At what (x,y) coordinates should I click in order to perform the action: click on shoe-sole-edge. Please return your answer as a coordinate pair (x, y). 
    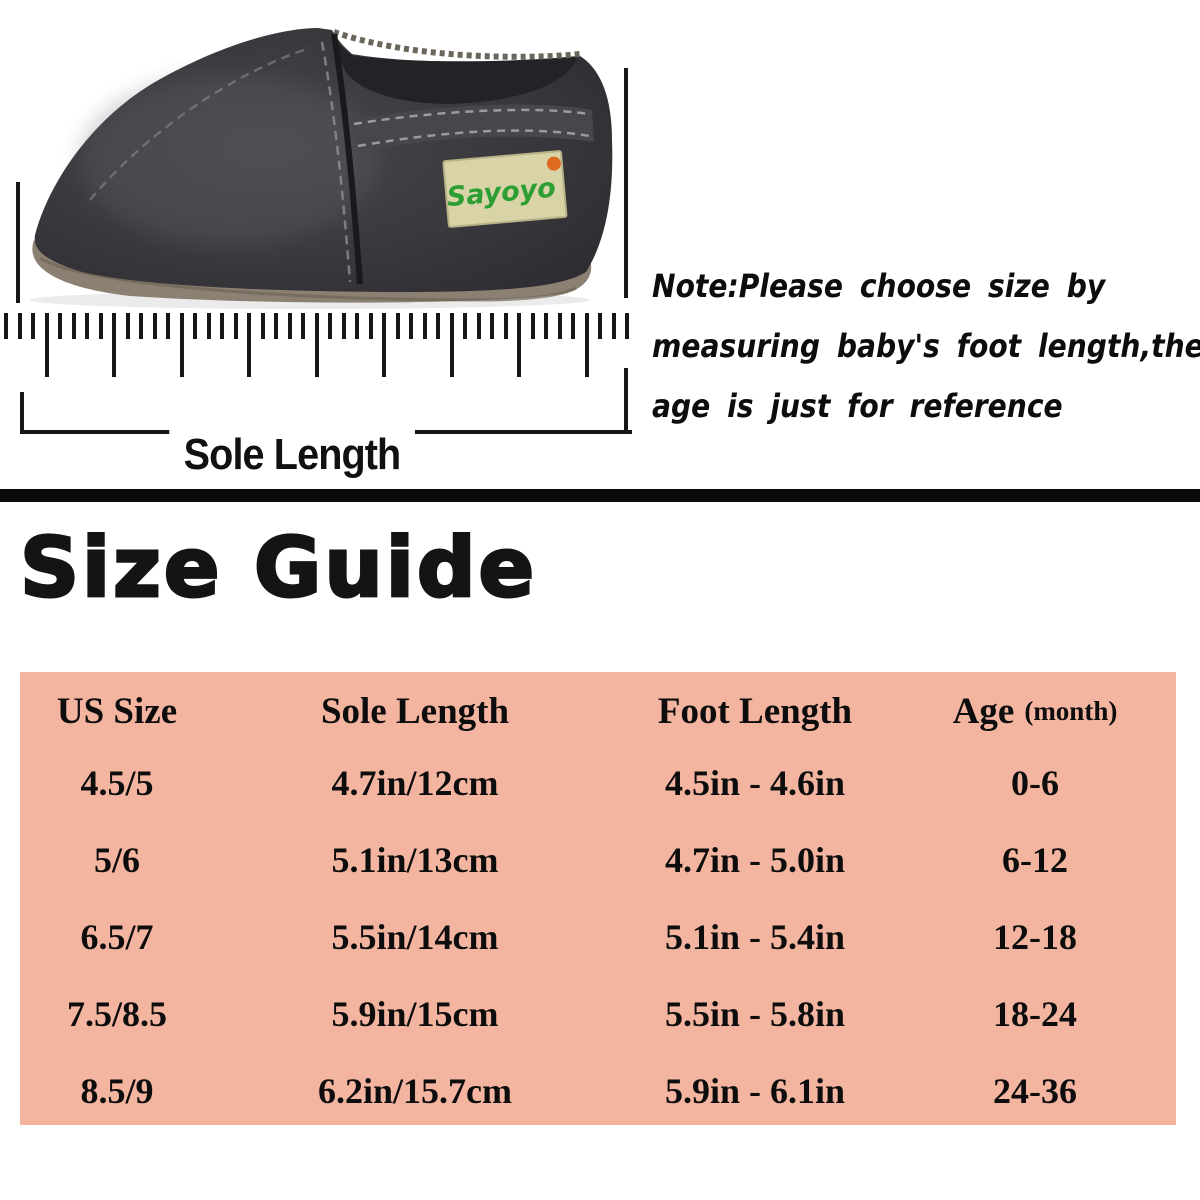
    Looking at the image, I should click on (308, 279).